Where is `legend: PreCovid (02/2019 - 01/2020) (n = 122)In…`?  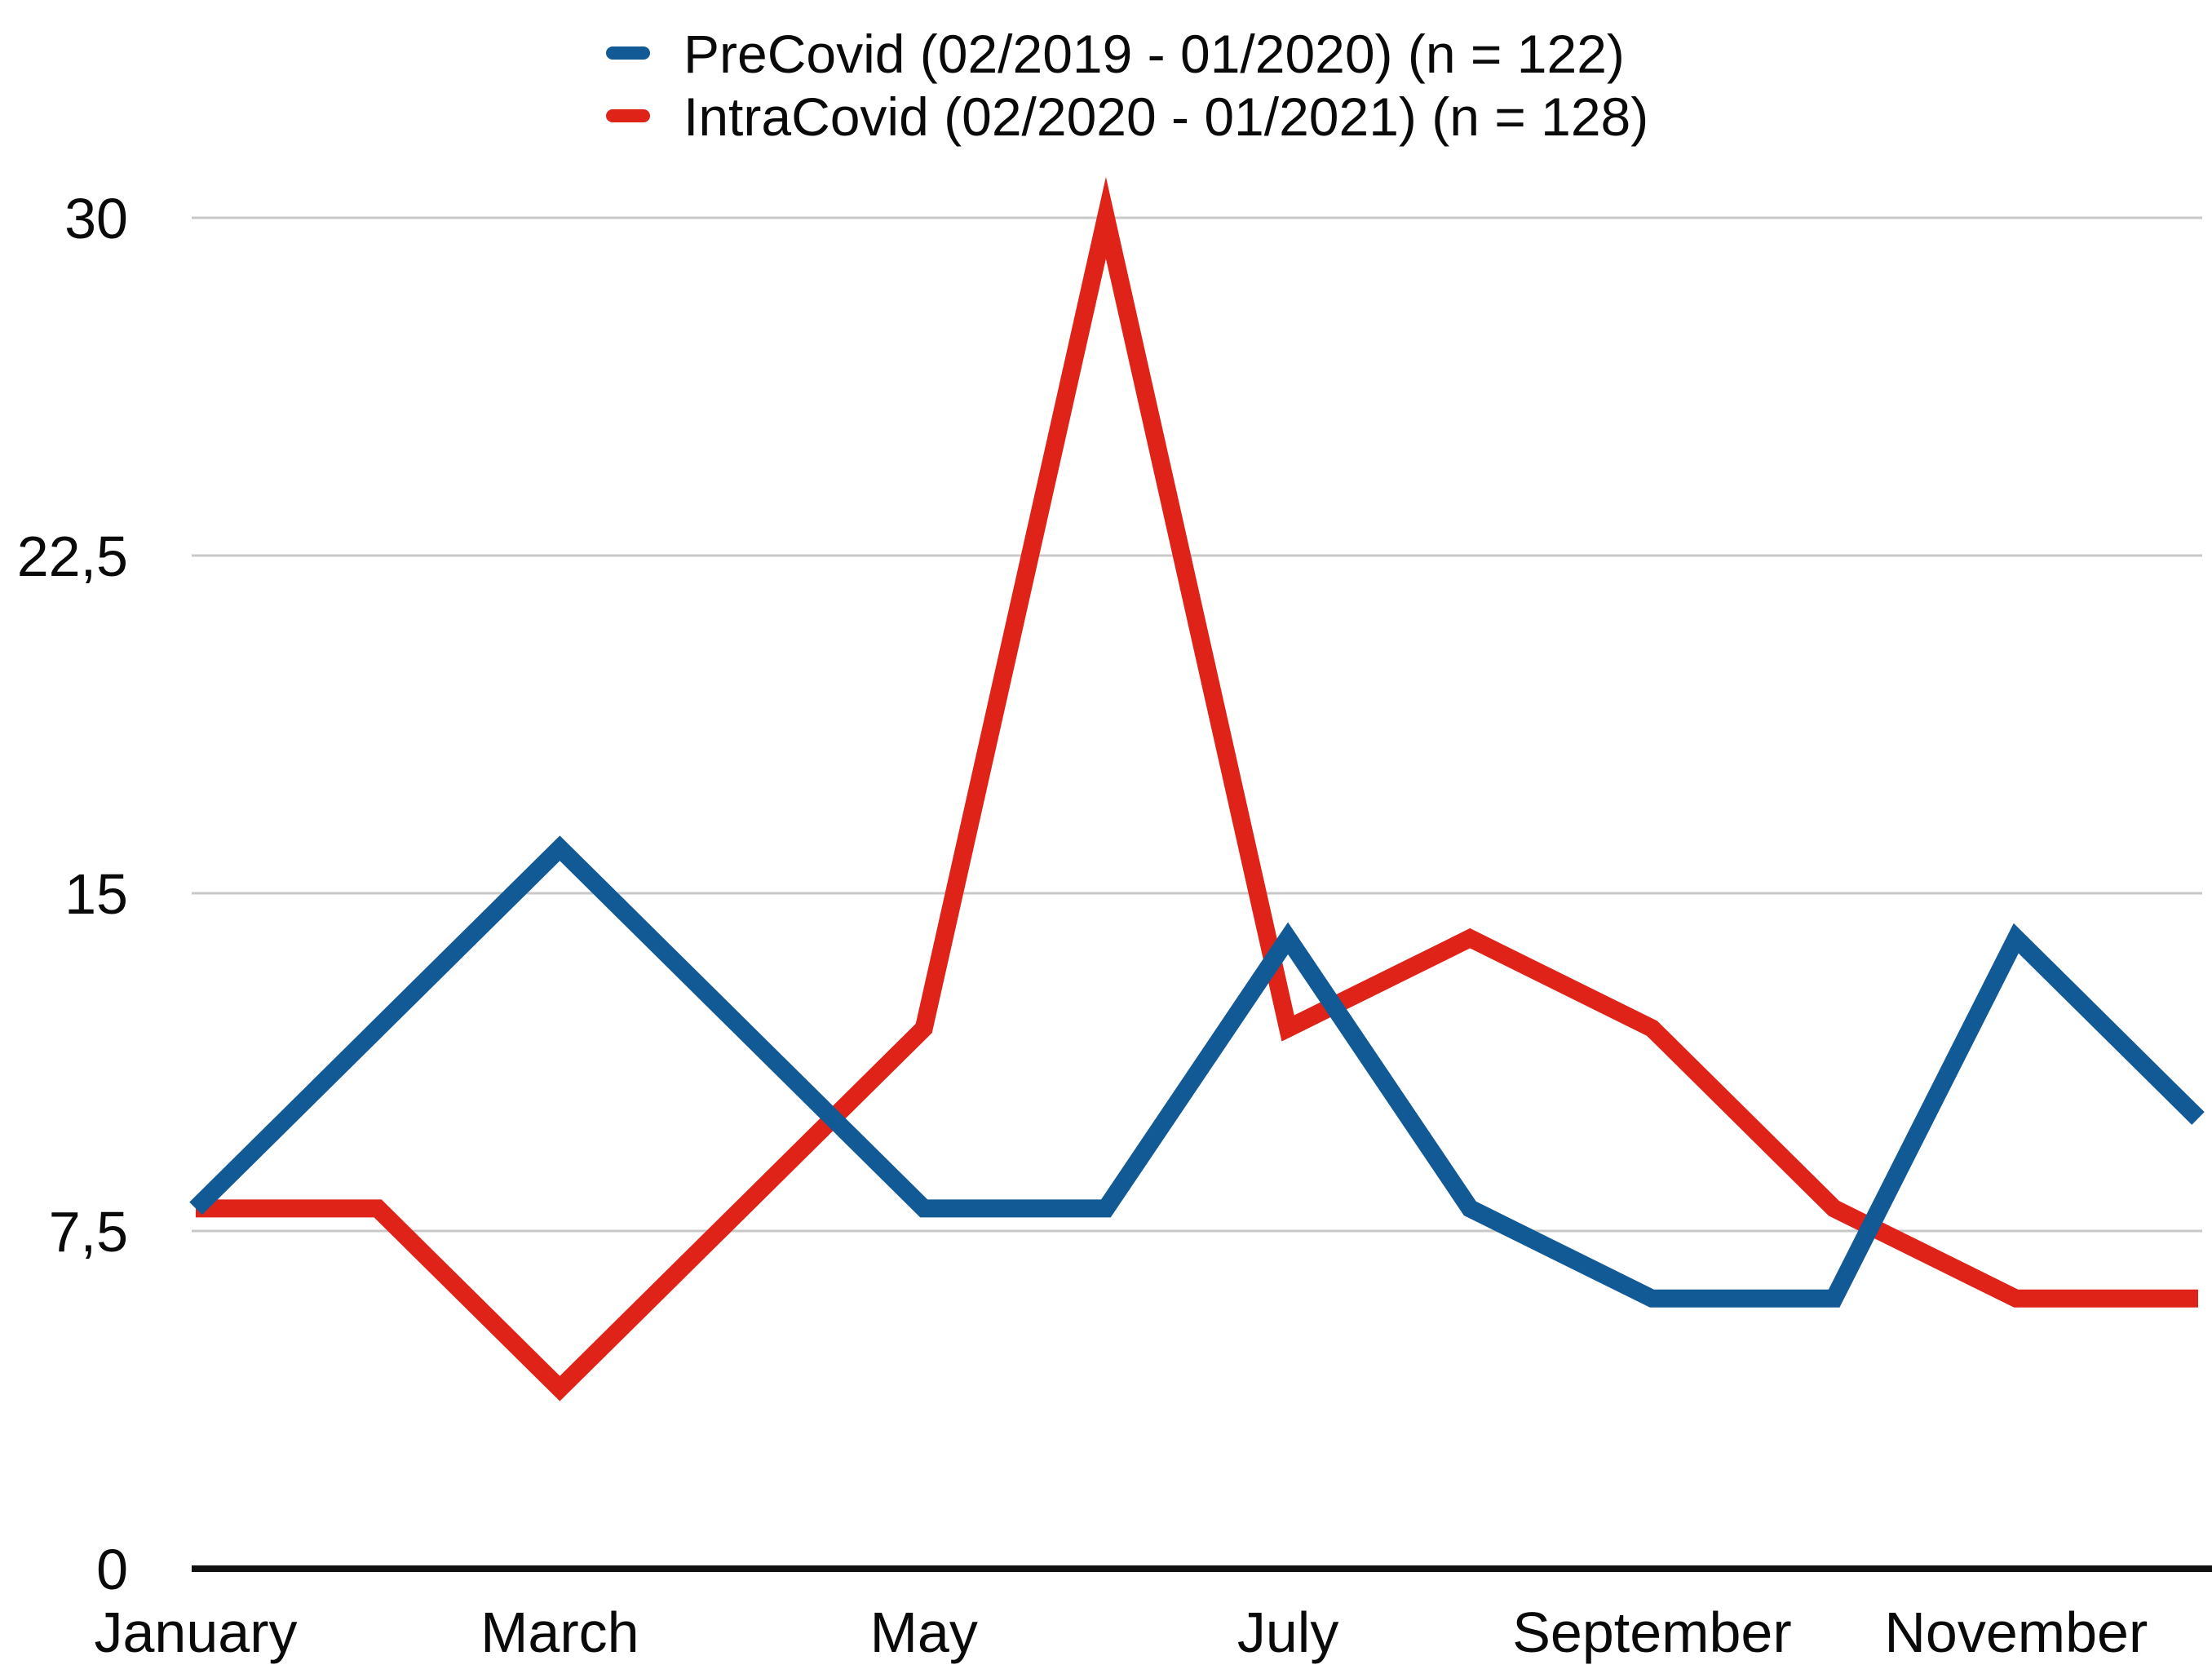 legend: PreCovid (02/2019 - 01/2020) (n = 122)In… is located at coordinates (1127, 85).